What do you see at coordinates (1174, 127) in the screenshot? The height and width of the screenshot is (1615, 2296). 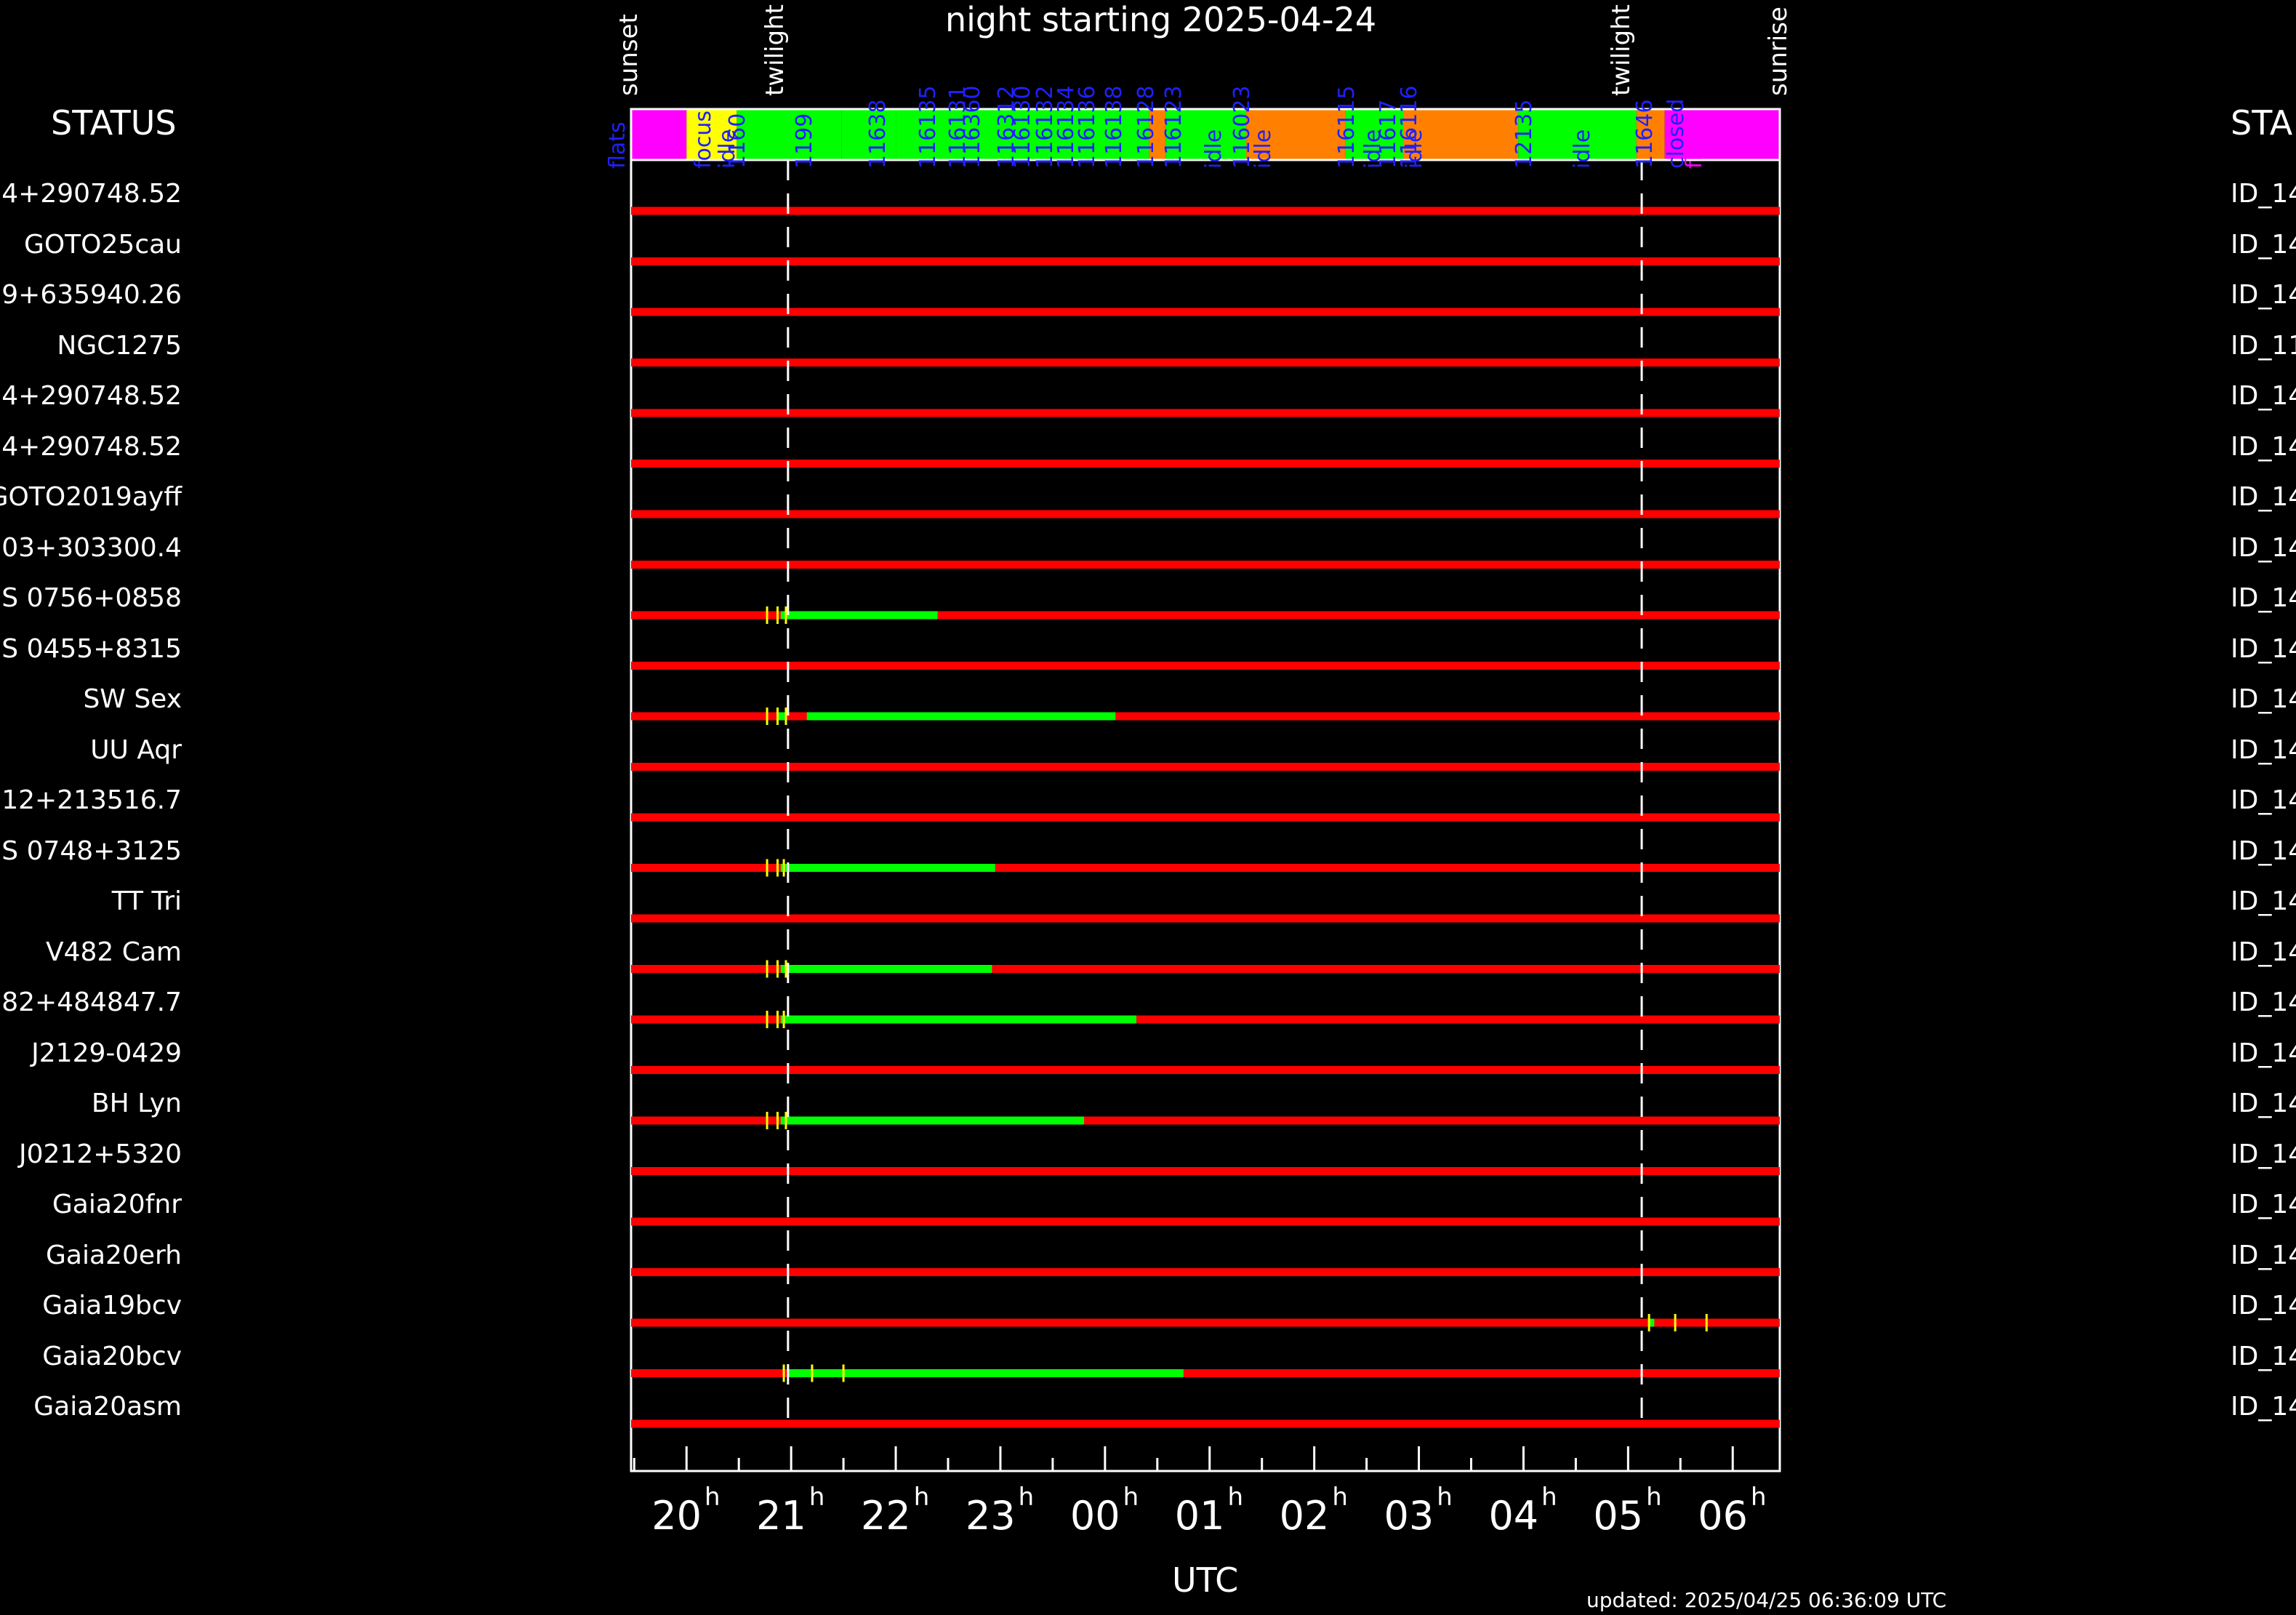 I see `status-bar-label: 116123` at bounding box center [1174, 127].